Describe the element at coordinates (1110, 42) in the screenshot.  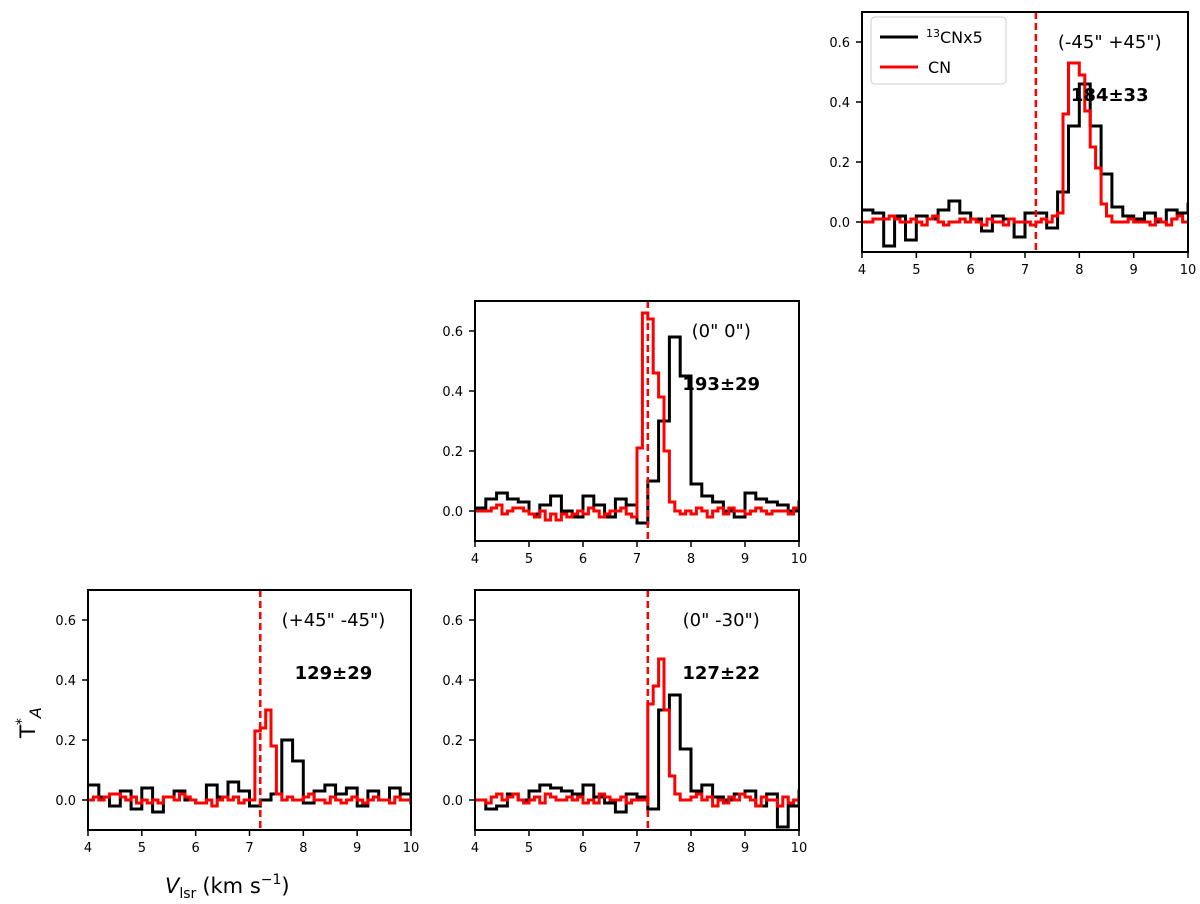
I see `position-label: (-45" +45")` at that location.